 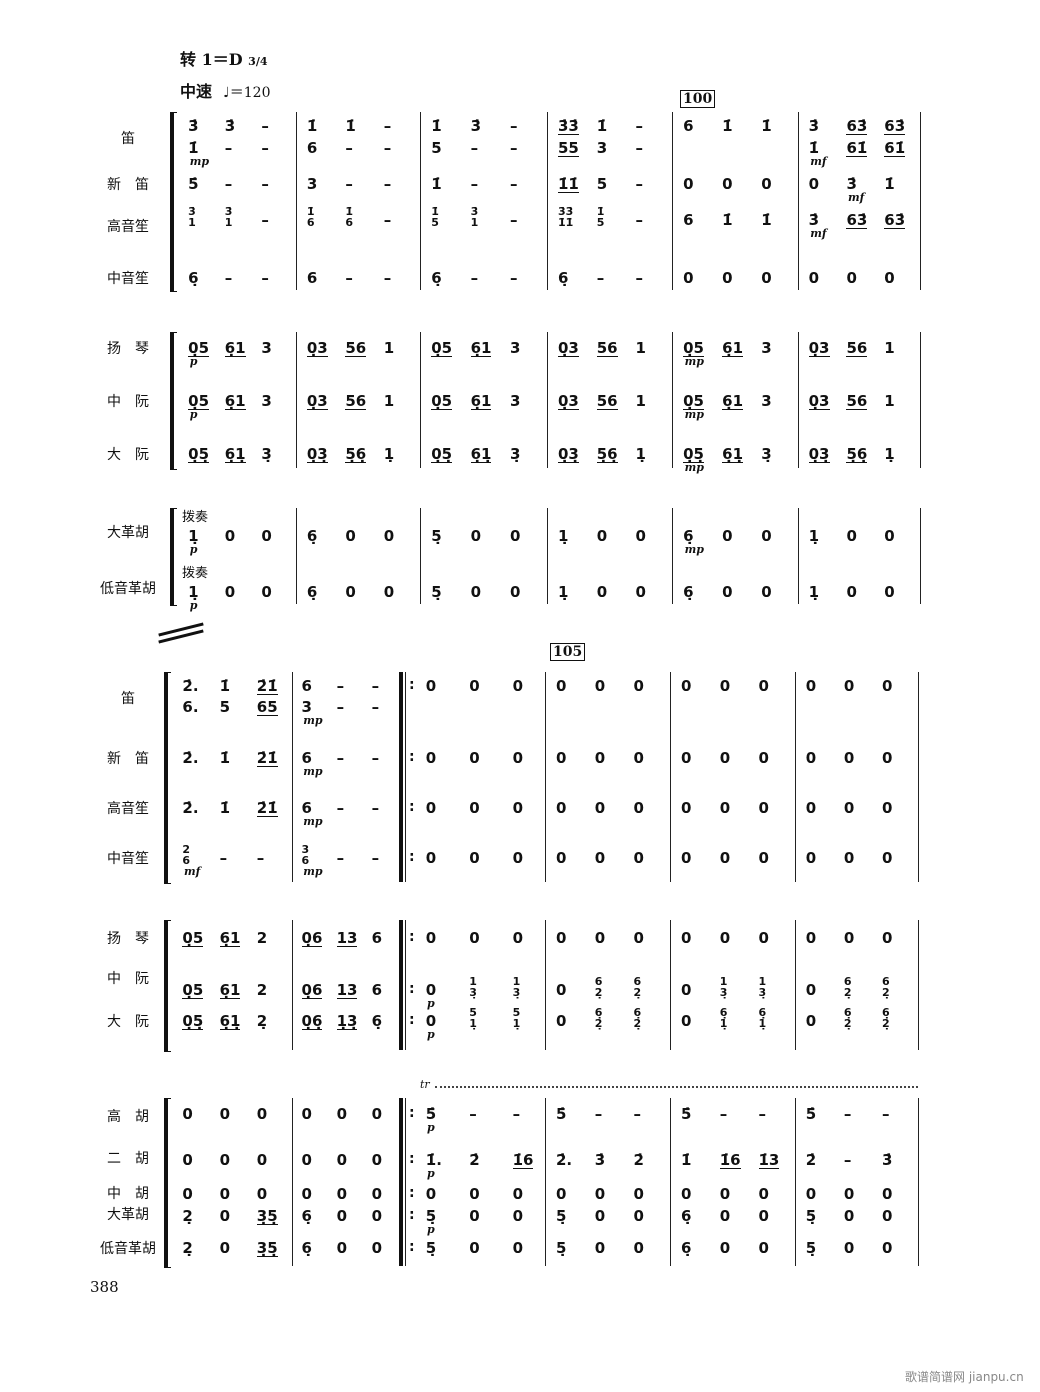 I want to click on dynamic-marking: mp, so click(x=199, y=161).